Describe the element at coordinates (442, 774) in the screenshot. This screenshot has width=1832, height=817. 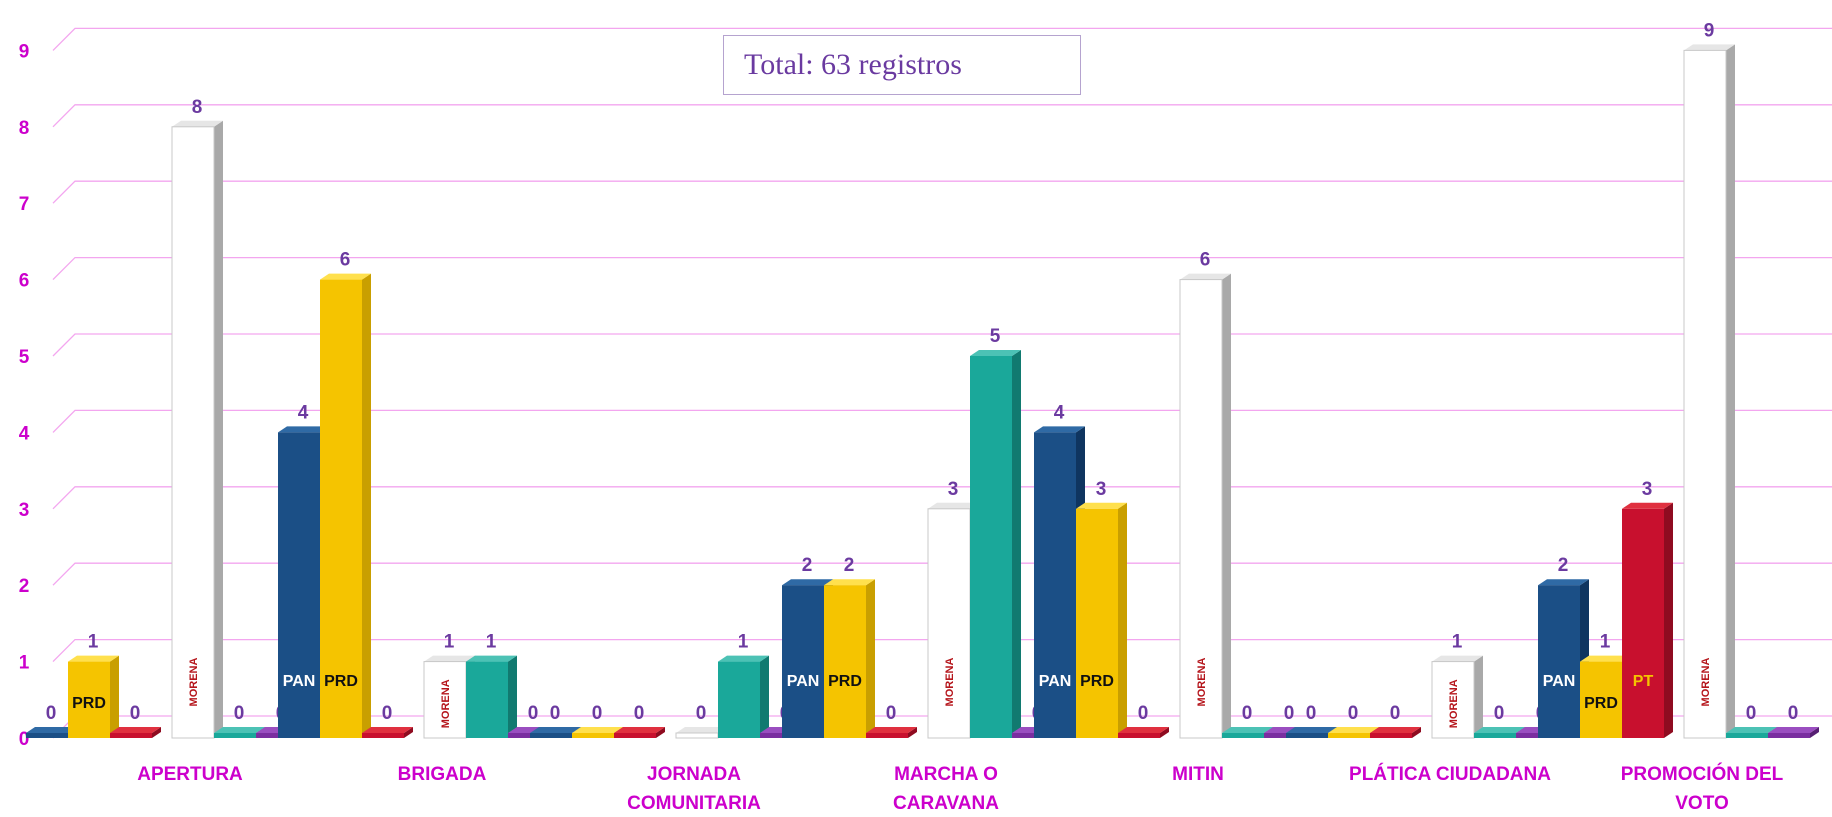
I see `category-label: BRIGADA` at that location.